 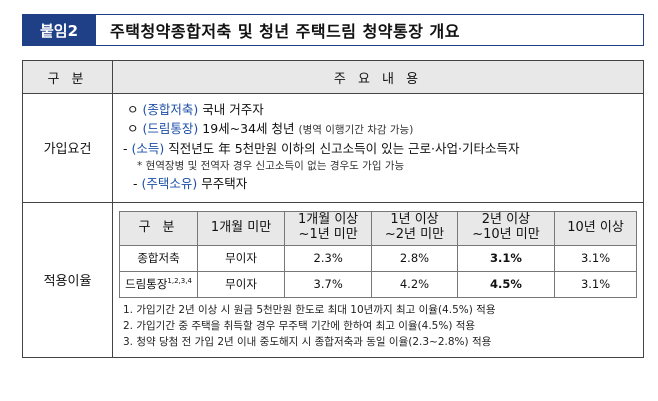 I want to click on page-title: 주택청약종합저축 및 청년 주택드림 청약통장 개요, so click(x=370, y=30).